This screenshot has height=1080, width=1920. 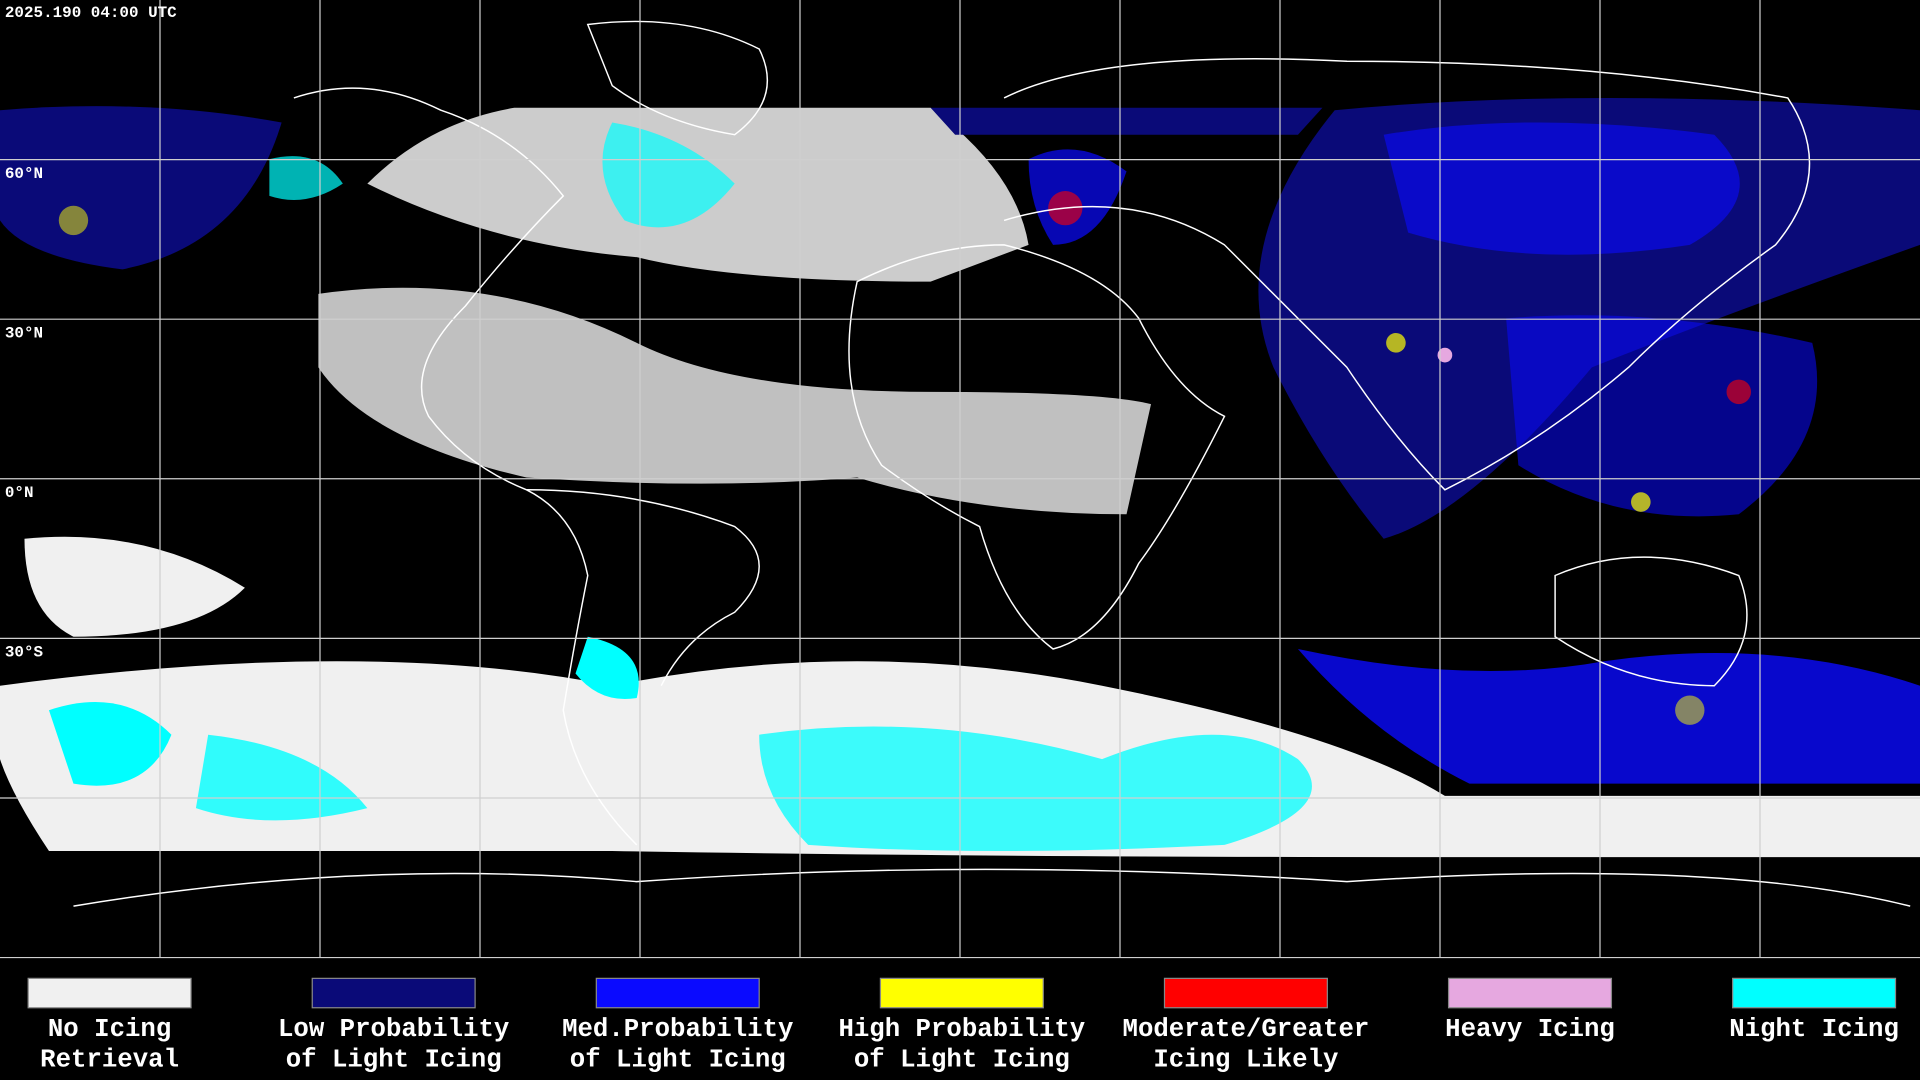 I want to click on legend-label: Moderate/Greater, so click(x=1246, y=1029).